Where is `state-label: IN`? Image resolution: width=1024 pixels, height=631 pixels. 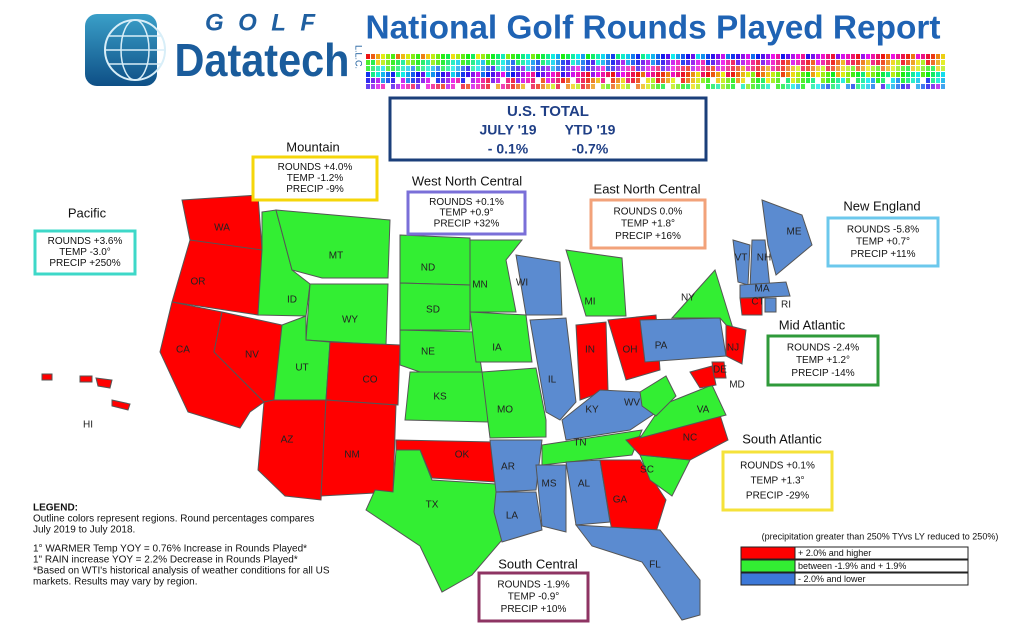 state-label: IN is located at coordinates (590, 350).